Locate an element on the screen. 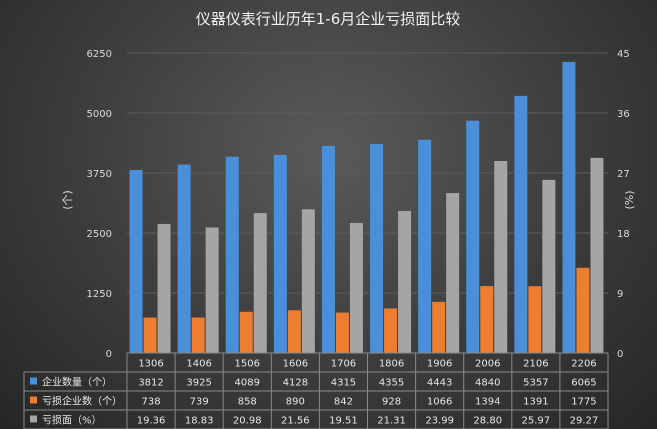 The width and height of the screenshot is (657, 429). data-label: 4443 is located at coordinates (439, 383).